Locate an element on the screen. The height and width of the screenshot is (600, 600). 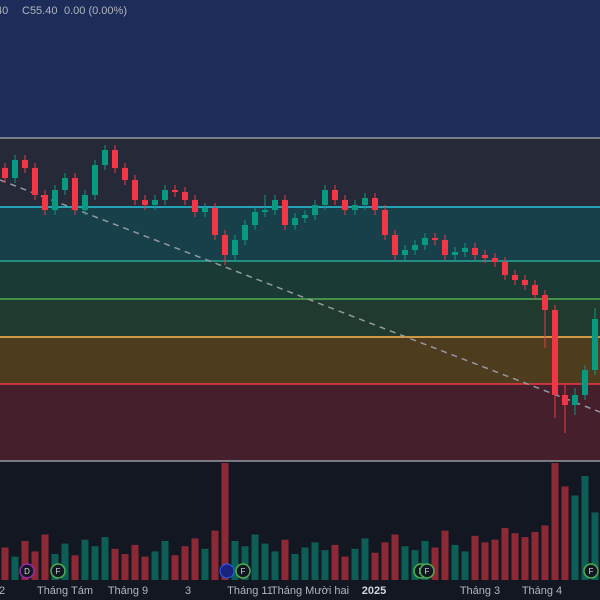
event-label: D is located at coordinates (27, 571).